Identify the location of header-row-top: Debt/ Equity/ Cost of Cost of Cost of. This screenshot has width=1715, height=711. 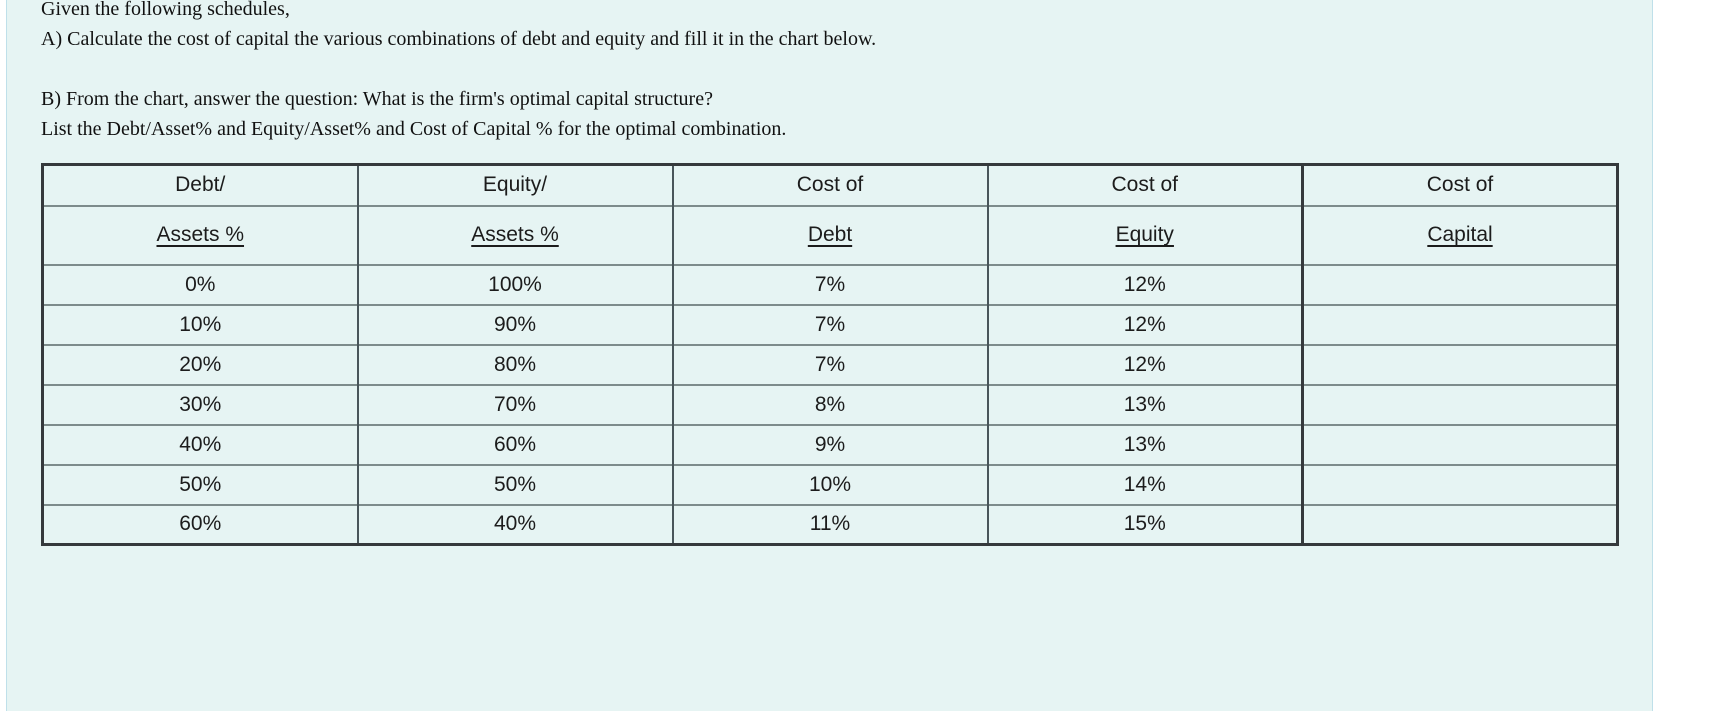
(830, 185).